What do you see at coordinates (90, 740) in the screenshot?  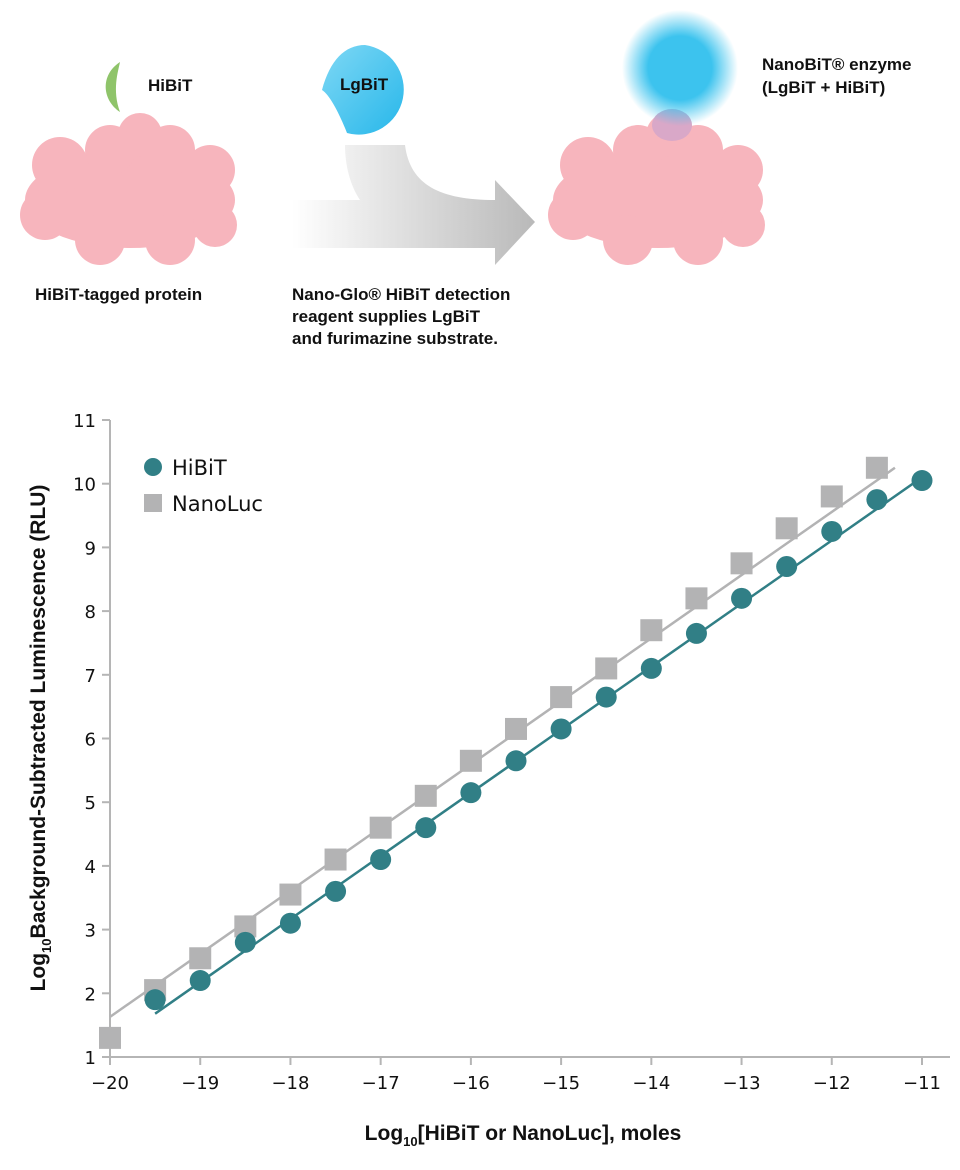 I see `y-tick-label: 6` at bounding box center [90, 740].